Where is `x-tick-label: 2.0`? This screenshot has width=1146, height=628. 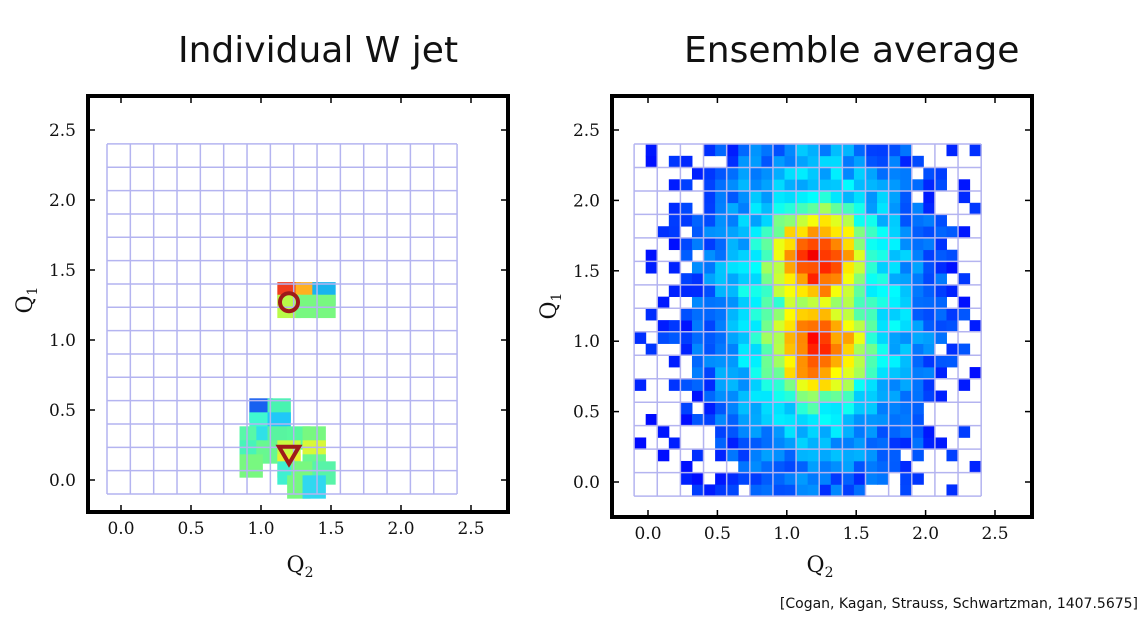 x-tick-label: 2.0 is located at coordinates (925, 534).